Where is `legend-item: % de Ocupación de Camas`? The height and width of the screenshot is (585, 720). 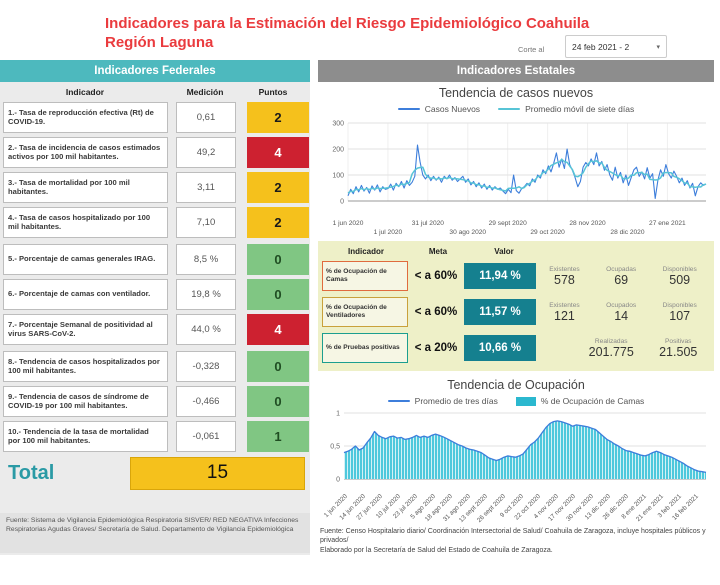 legend-item: % de Ocupación de Camas is located at coordinates (580, 401).